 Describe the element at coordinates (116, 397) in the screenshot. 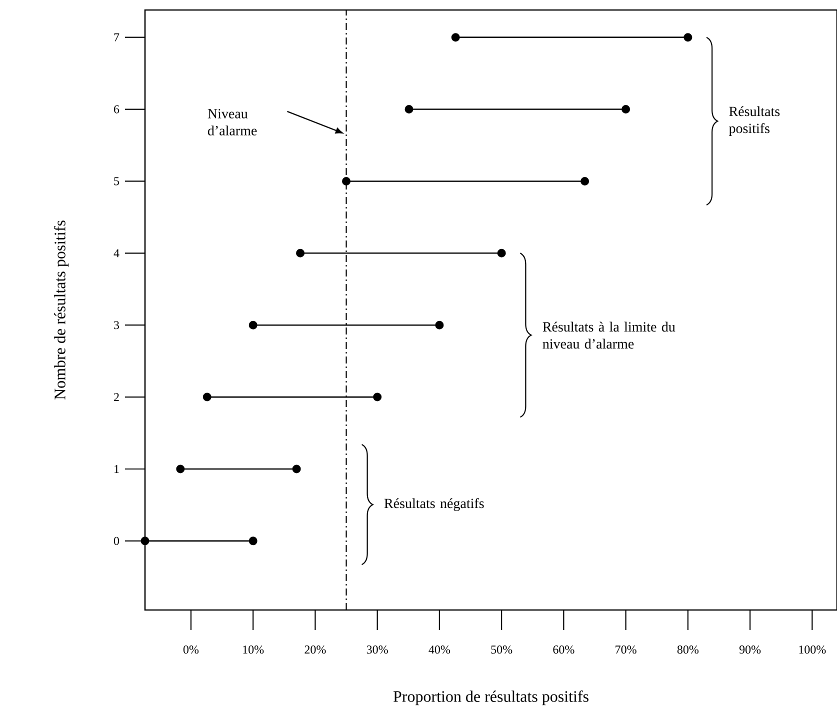

I see `y-tick-label: 2` at that location.